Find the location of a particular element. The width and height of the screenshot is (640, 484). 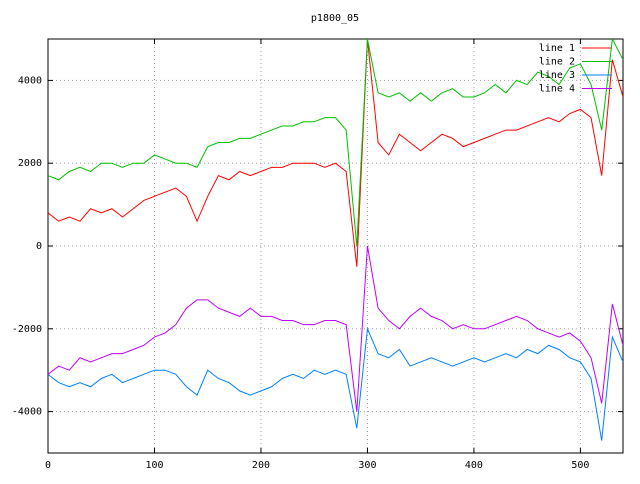

legend-label: line 4 is located at coordinates (557, 89).